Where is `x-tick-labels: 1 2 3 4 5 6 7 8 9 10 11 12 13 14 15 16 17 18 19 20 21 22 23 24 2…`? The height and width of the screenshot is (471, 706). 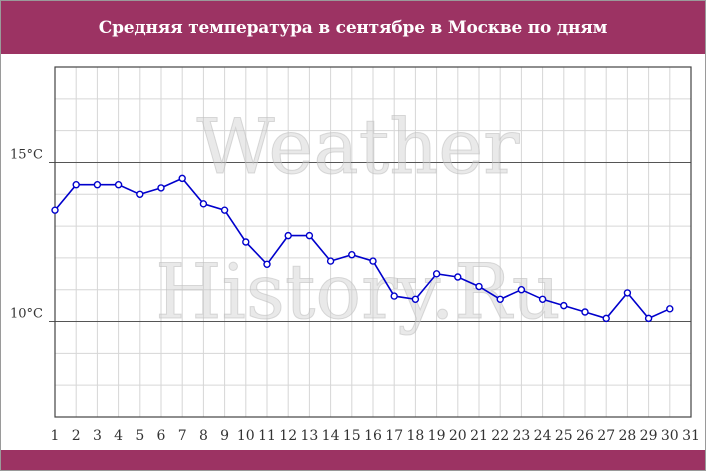
x-tick-labels: 1 2 3 4 5 6 7 8 9 10 11 12 13 14 15 16 17 18 19 20 21 22 23 24 2… is located at coordinates (375, 436).